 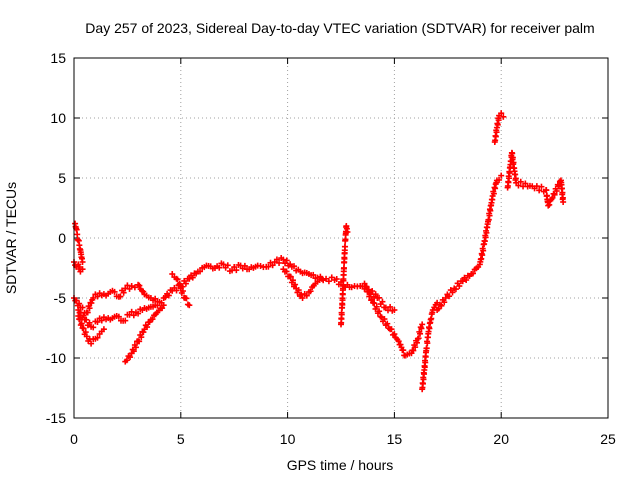 I want to click on x-tick-label: 0, so click(x=74, y=439).